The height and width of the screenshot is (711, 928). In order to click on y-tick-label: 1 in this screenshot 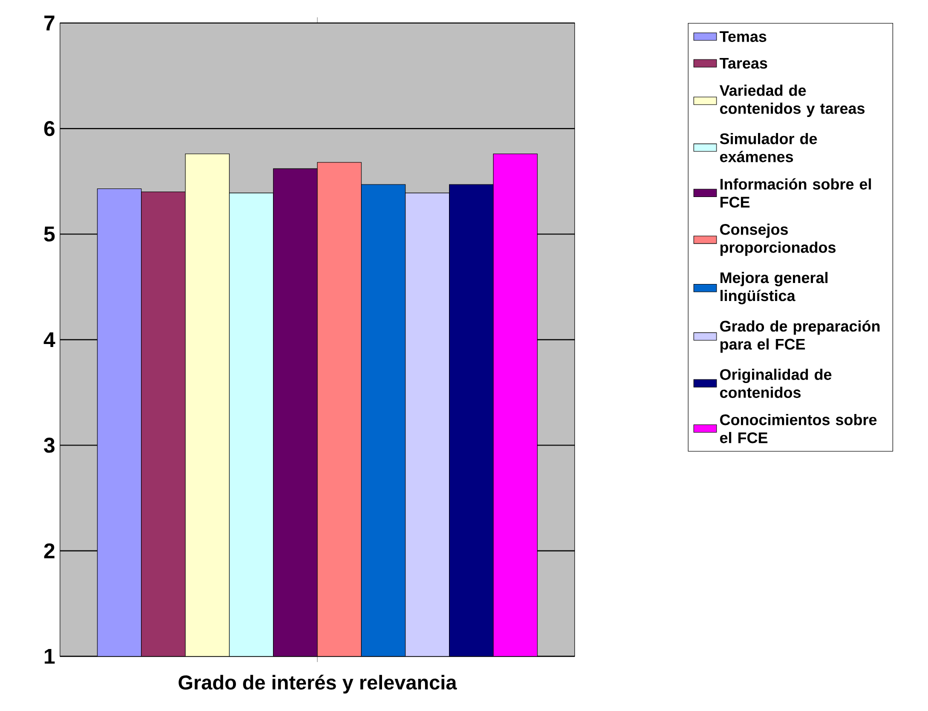, I will do `click(49, 656)`.